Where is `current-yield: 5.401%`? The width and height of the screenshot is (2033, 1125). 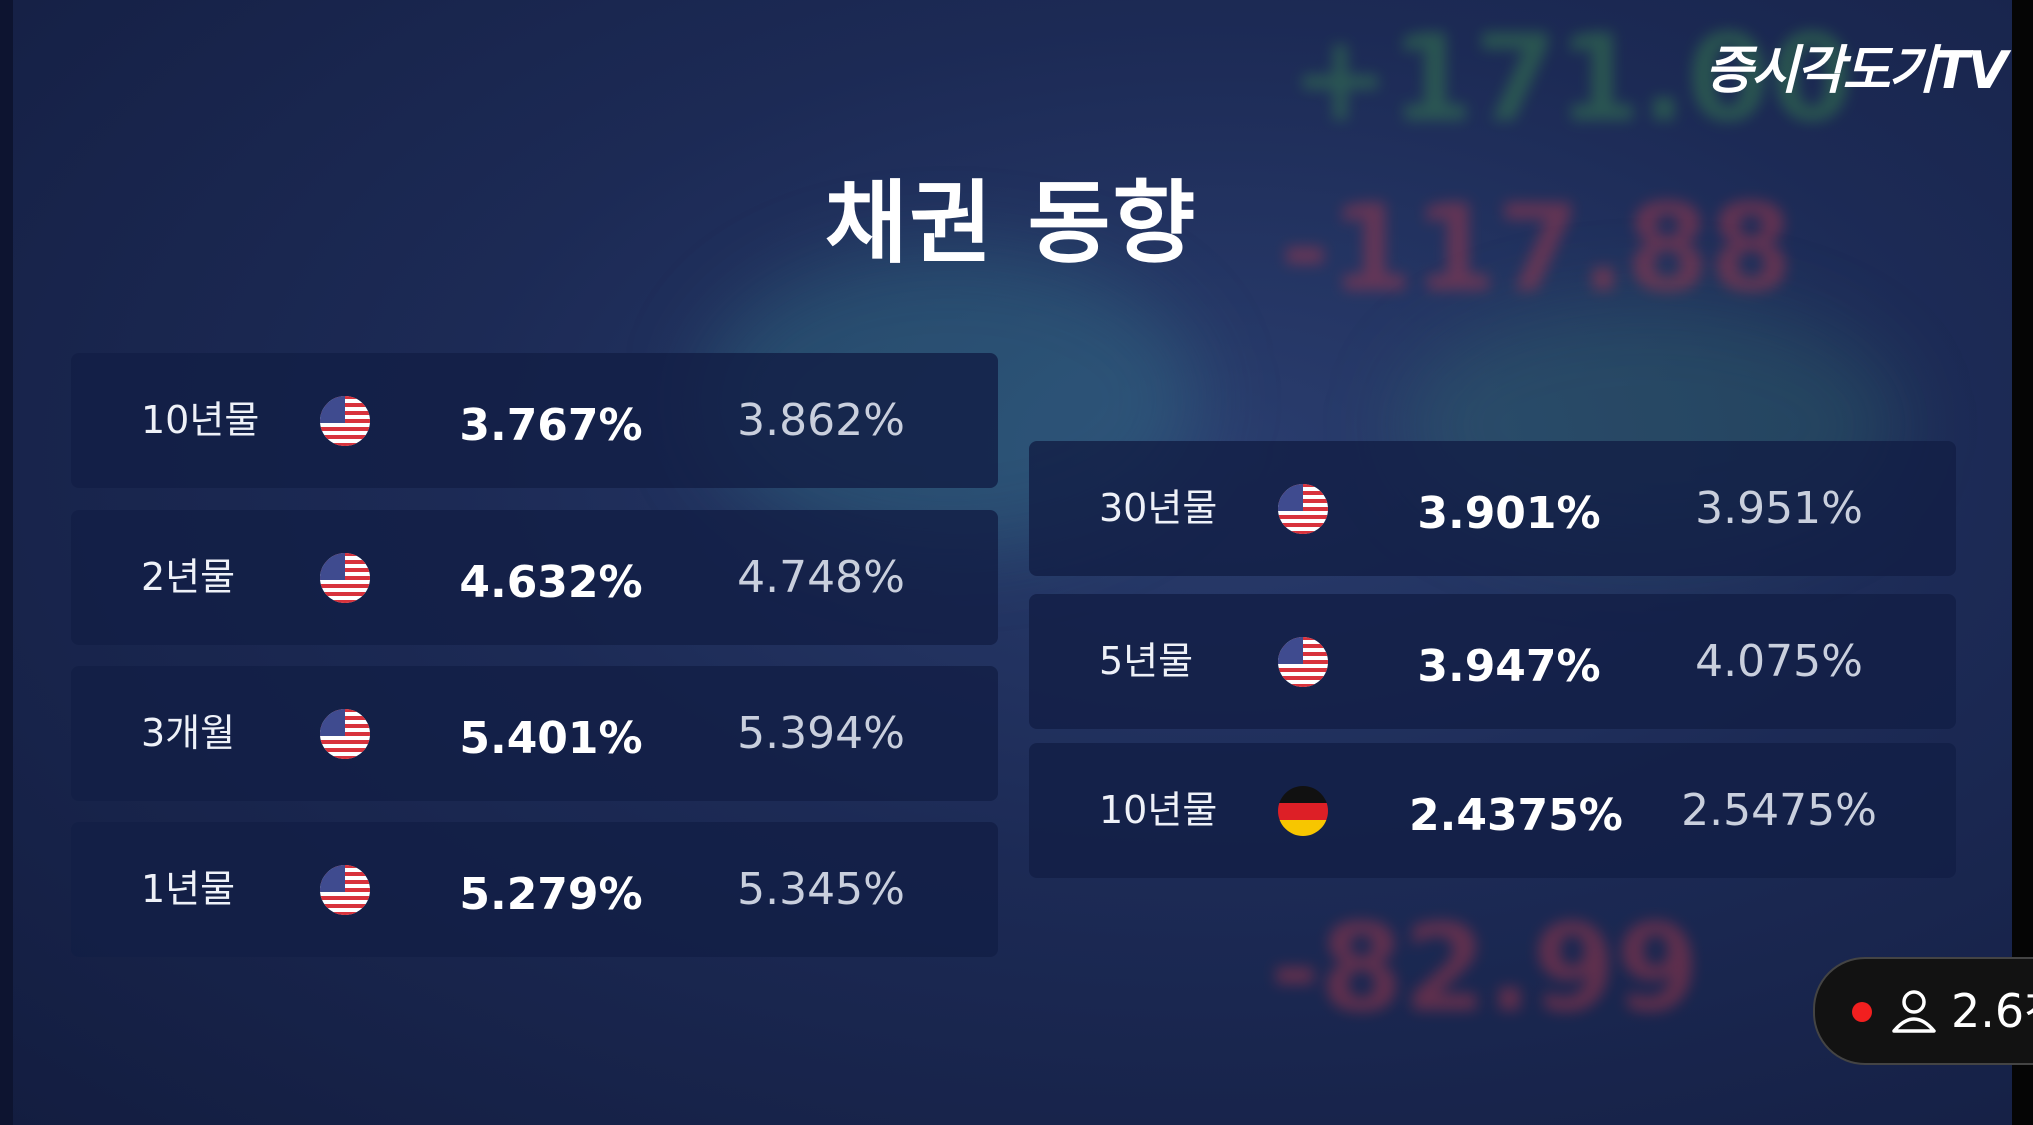
current-yield: 5.401% is located at coordinates (551, 738).